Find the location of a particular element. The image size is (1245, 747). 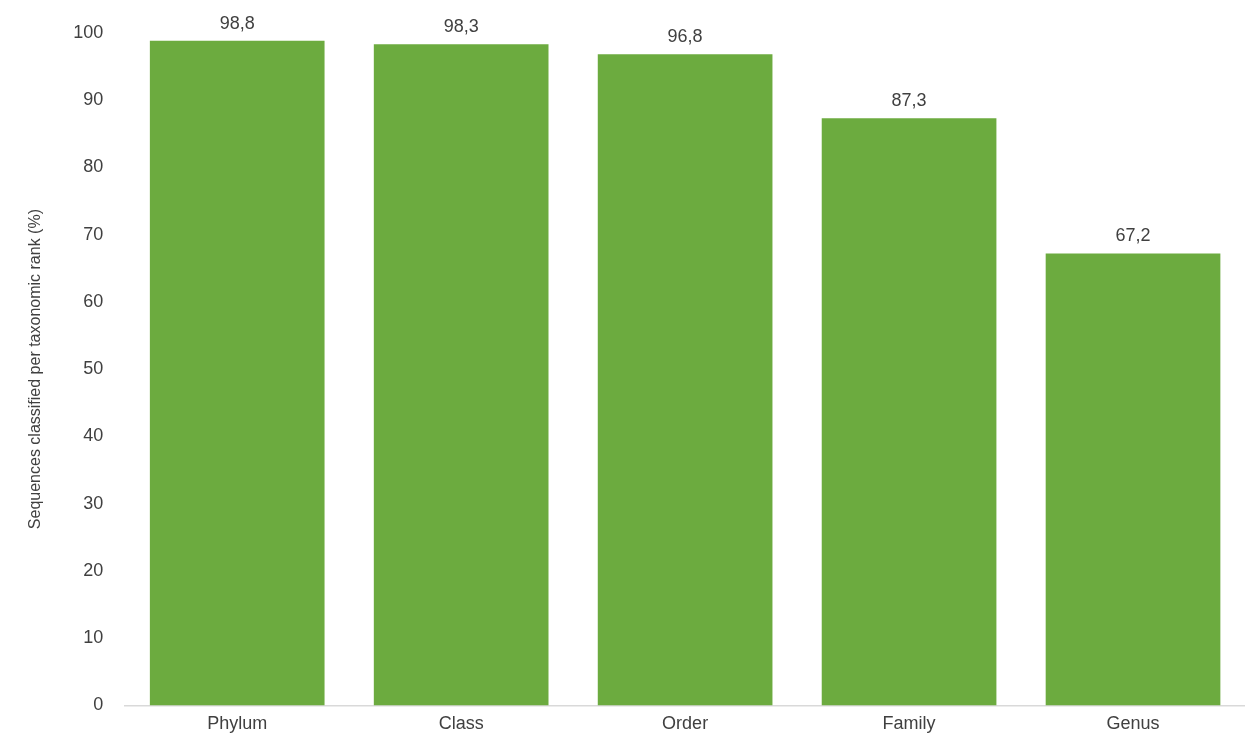

y-tick-label: 10 is located at coordinates (93, 637).